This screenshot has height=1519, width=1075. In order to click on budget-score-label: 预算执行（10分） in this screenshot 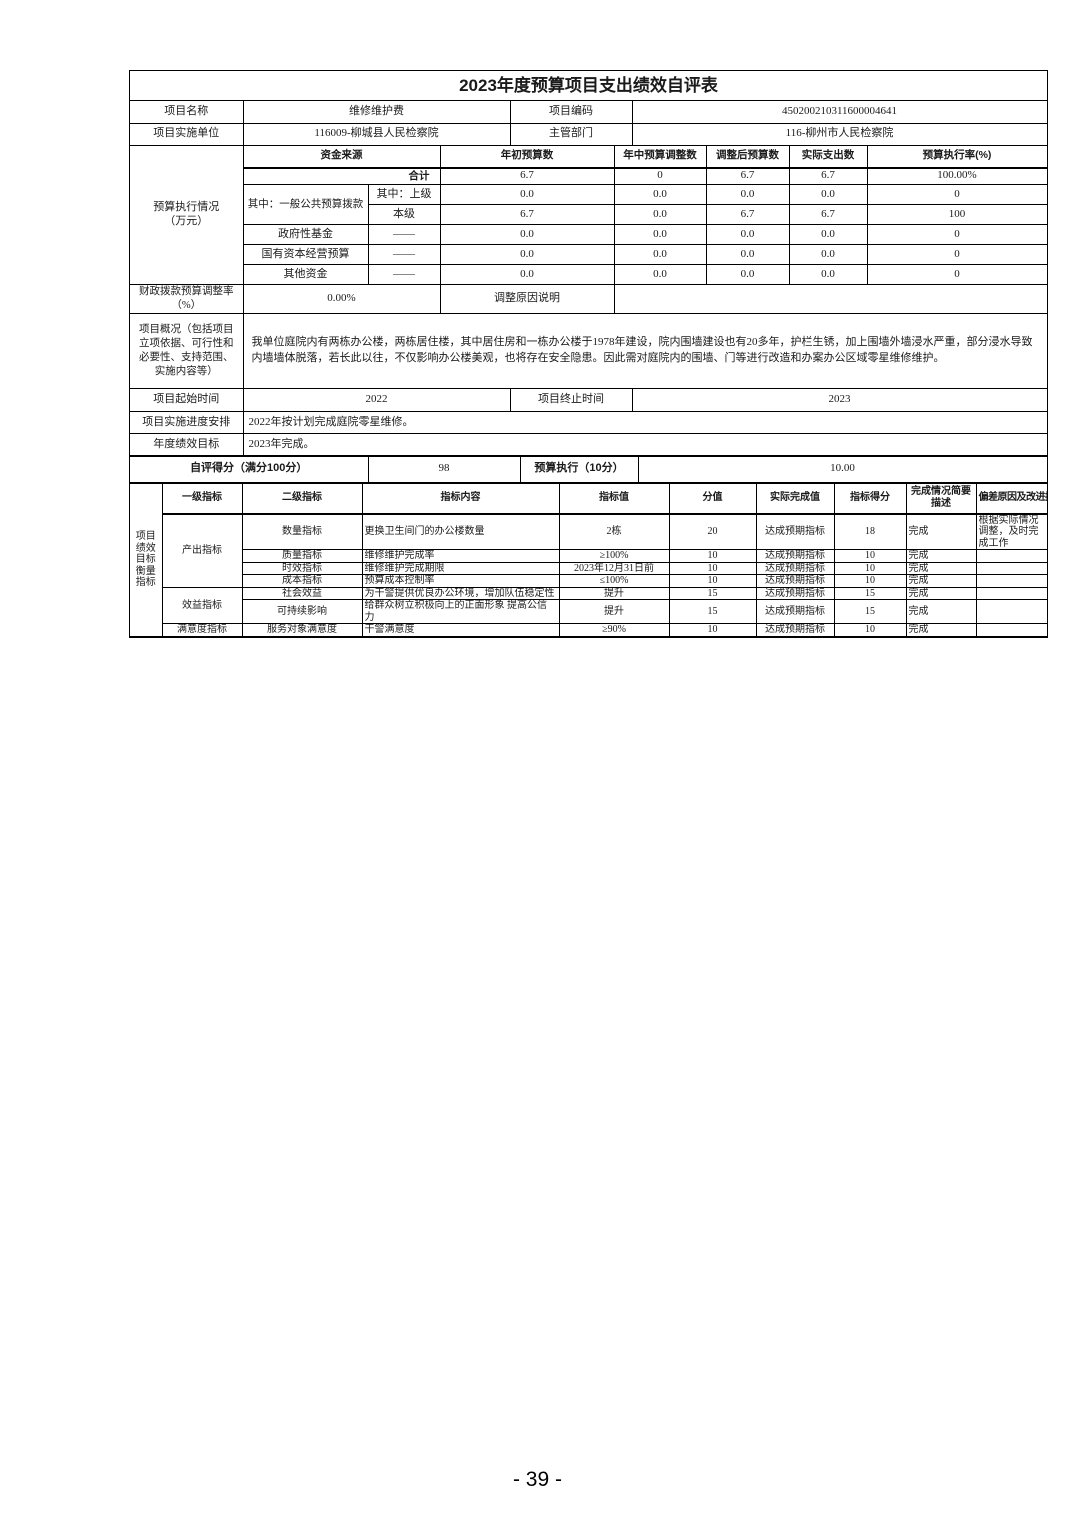, I will do `click(579, 470)`.